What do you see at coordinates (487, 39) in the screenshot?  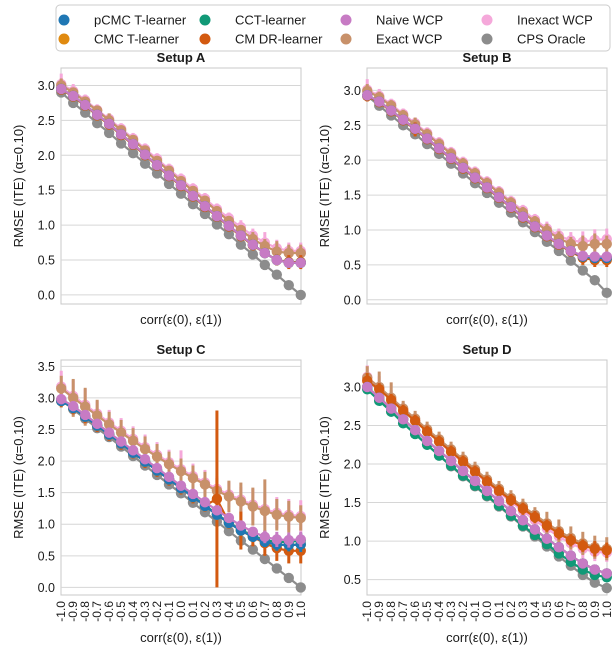 I see `legend-marker-cps-oracle` at bounding box center [487, 39].